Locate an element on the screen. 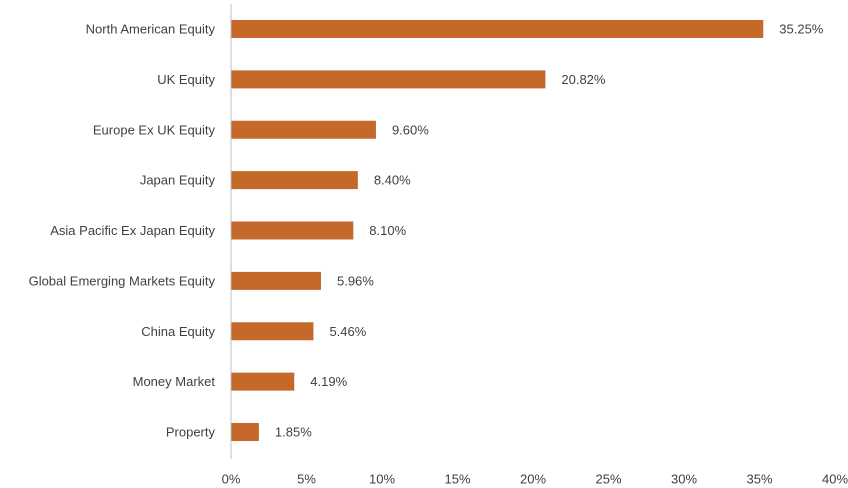  category-label-6: China Equity is located at coordinates (178, 331).